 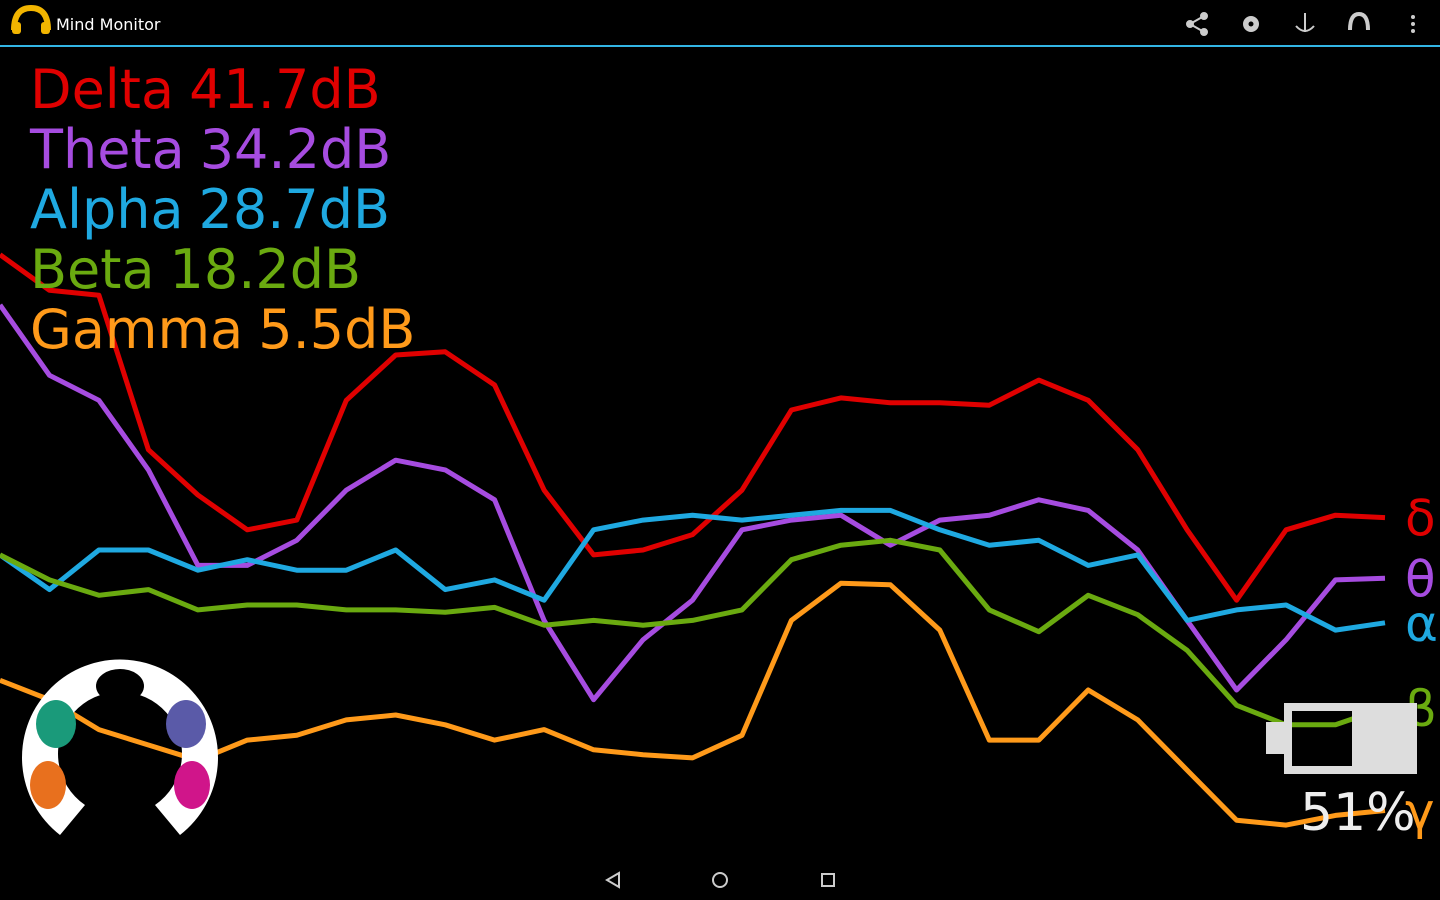 What do you see at coordinates (92, 269) in the screenshot?
I see `legend-name: Beta` at bounding box center [92, 269].